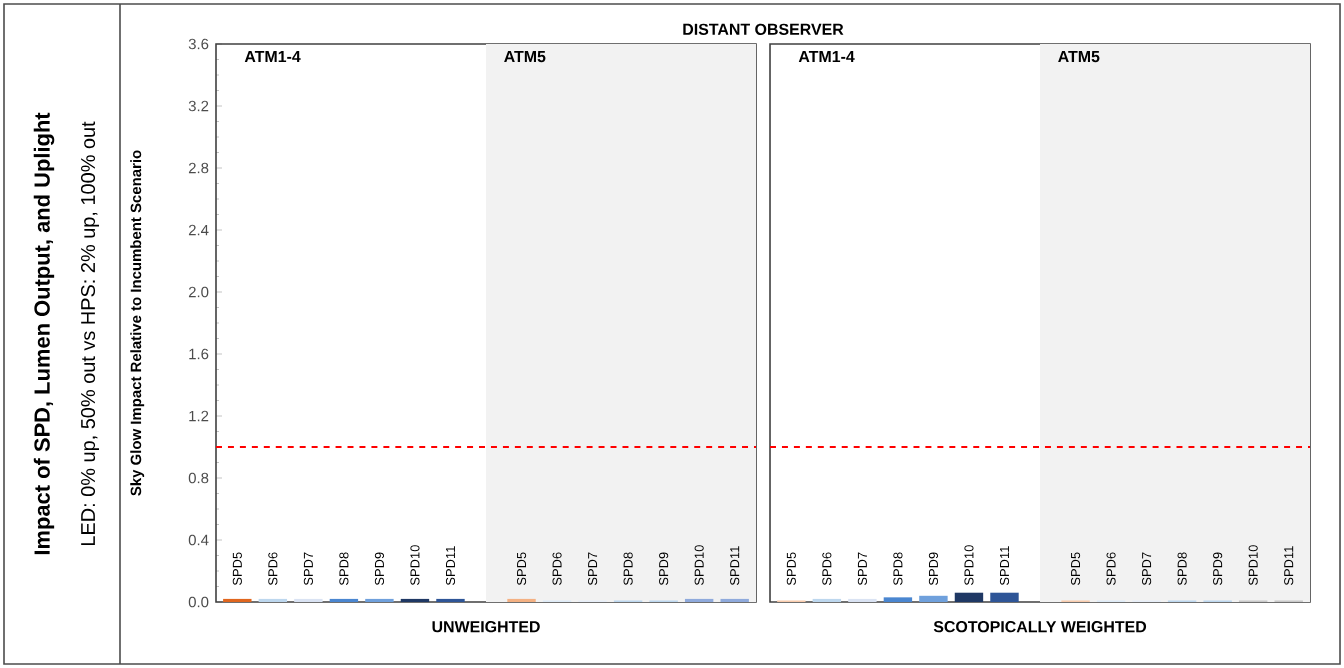 The height and width of the screenshot is (668, 1344). What do you see at coordinates (44, 333) in the screenshot?
I see `text: Impact of SPD, Lumen Output, and Uplight` at bounding box center [44, 333].